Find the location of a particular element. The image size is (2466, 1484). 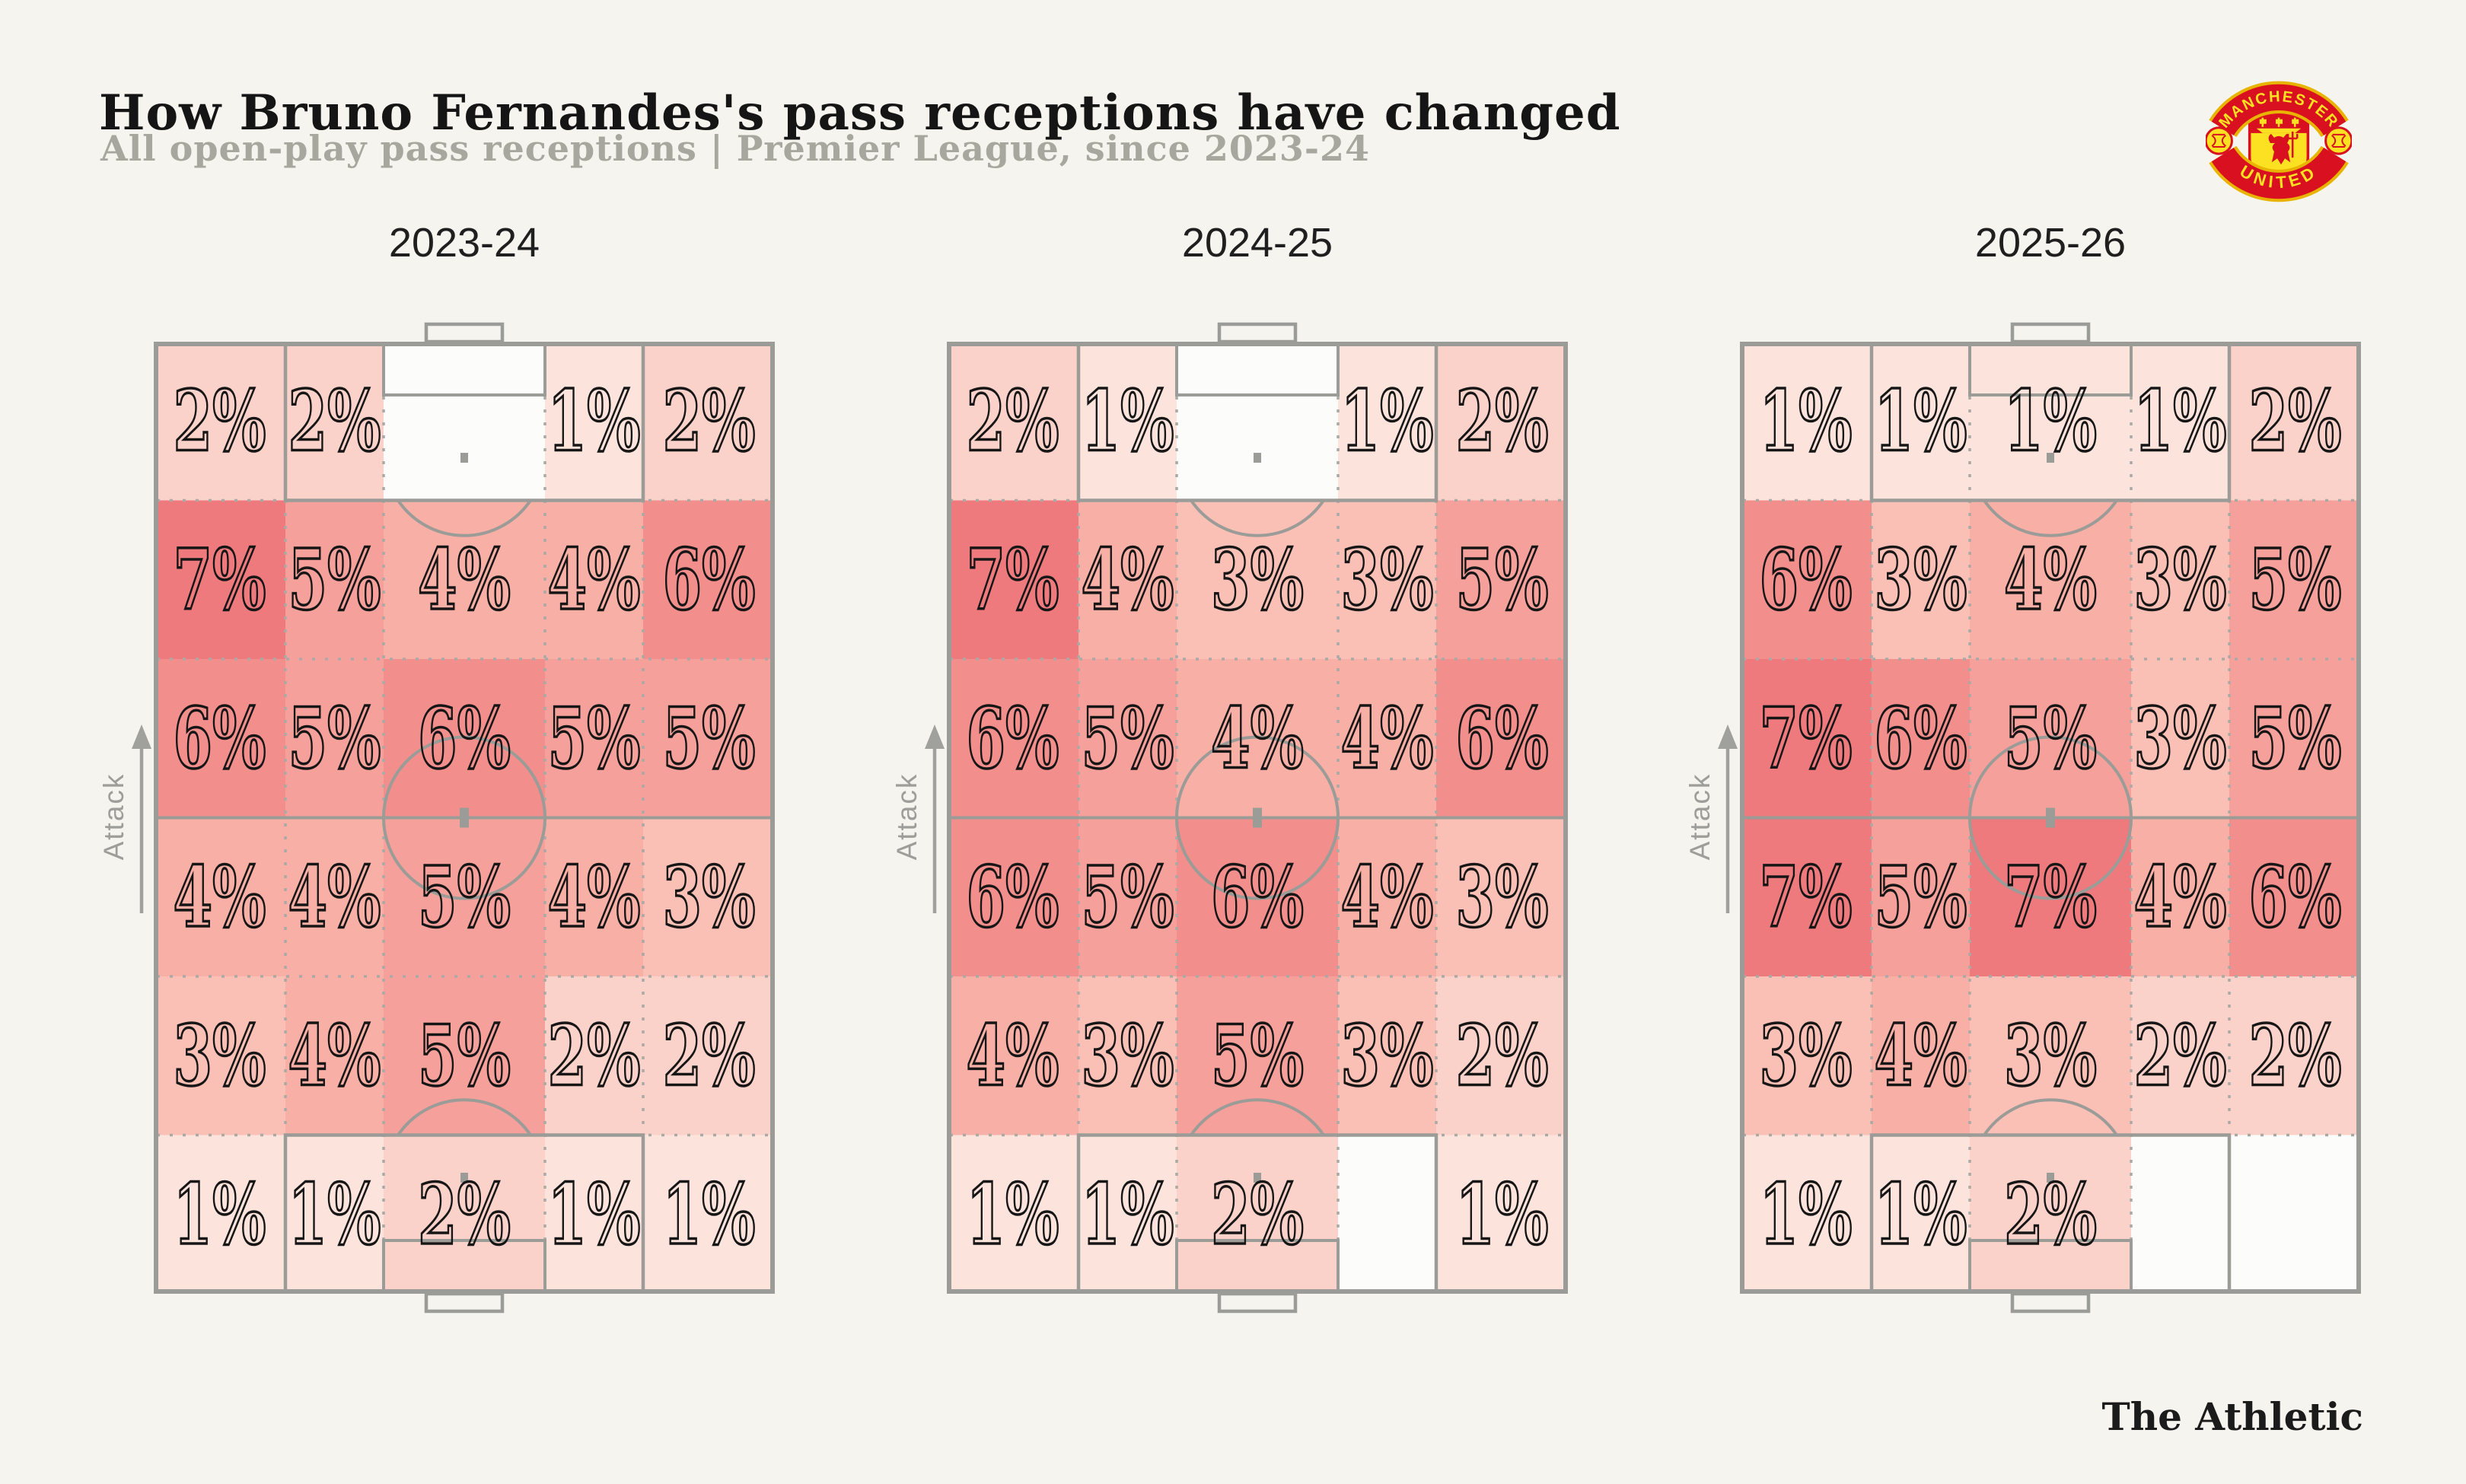

attack-label: Attack is located at coordinates (113, 816).